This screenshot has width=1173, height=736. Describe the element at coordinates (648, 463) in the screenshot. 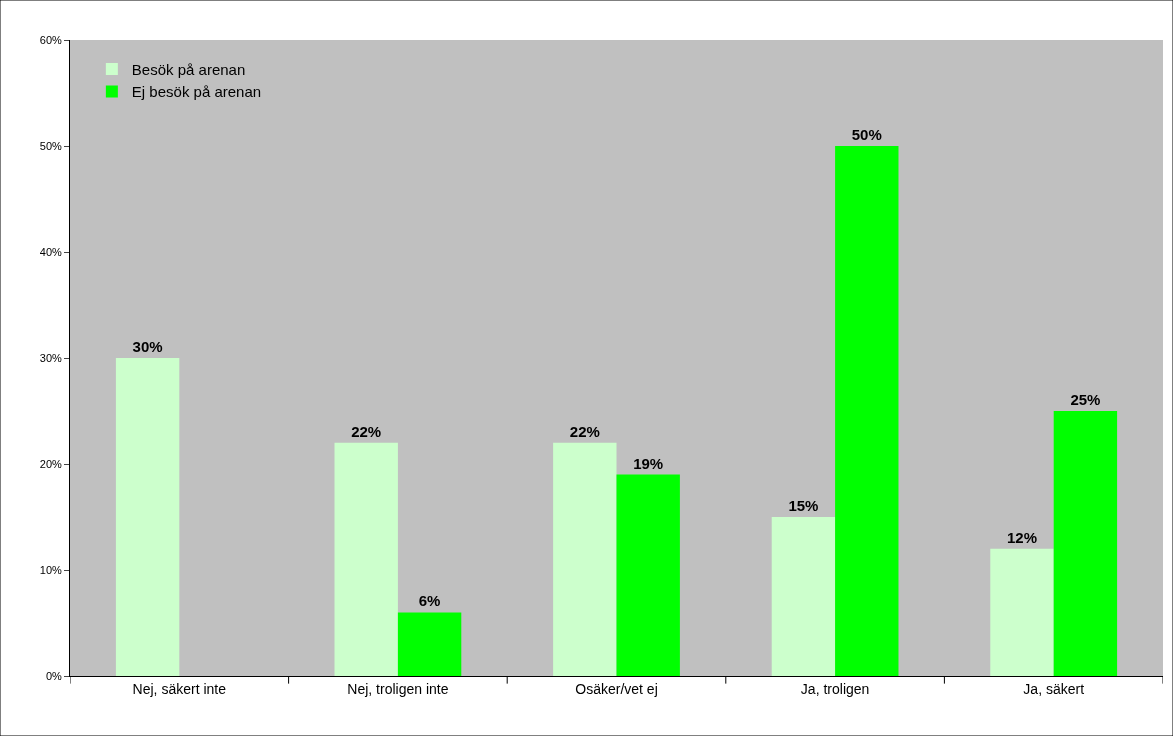

I see `data-label: 19%` at that location.